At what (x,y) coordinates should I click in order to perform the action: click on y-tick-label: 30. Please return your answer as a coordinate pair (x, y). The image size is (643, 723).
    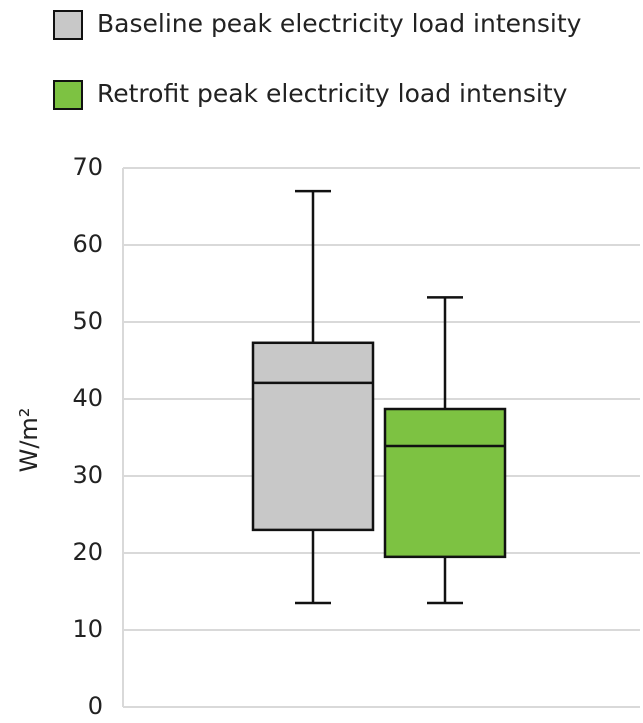
    Looking at the image, I should click on (87, 475).